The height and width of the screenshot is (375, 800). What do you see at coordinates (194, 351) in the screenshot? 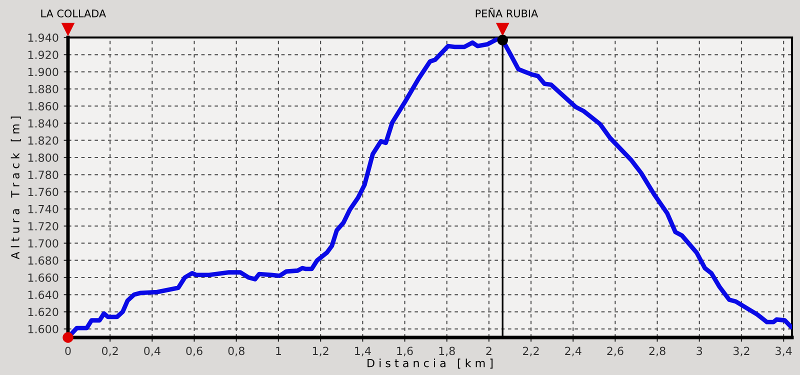
I see `x-tick-label: 0,6` at bounding box center [194, 351].